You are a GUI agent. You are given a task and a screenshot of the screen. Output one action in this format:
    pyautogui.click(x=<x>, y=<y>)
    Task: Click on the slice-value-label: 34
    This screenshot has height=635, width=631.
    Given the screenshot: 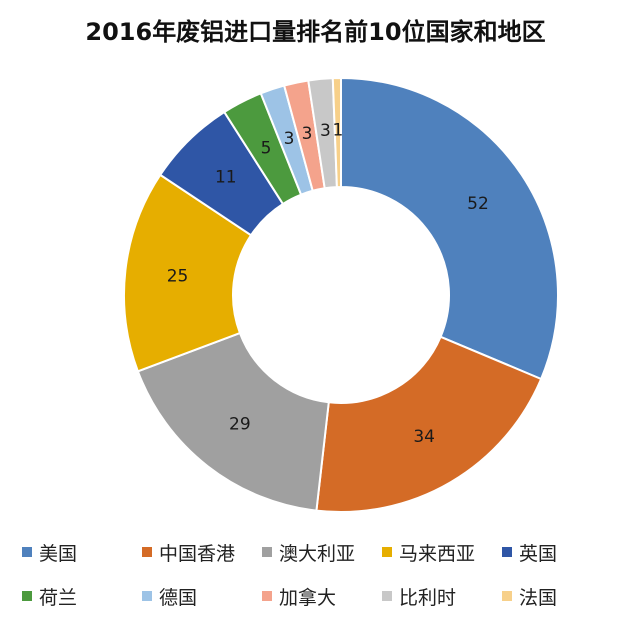 What is the action you would take?
    pyautogui.click(x=424, y=437)
    